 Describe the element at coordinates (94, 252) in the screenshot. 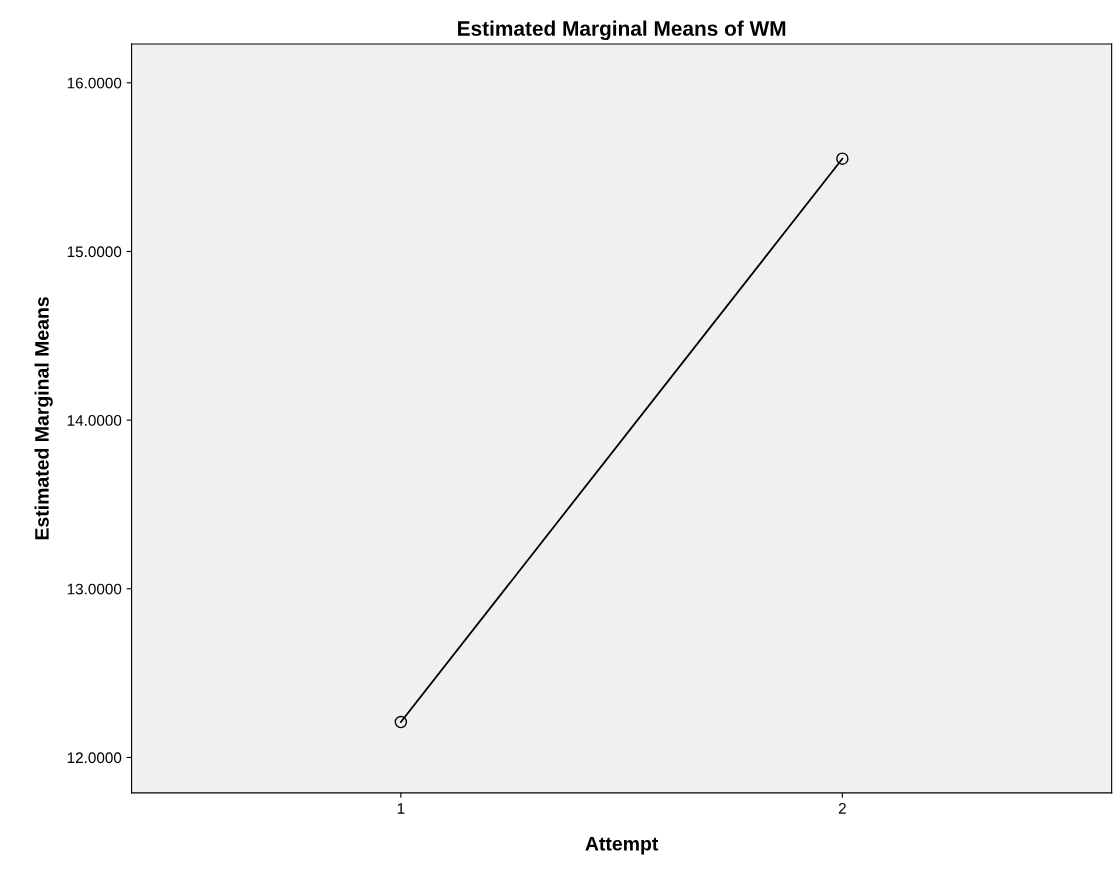

I see `y-tick-label: 15.0000` at that location.